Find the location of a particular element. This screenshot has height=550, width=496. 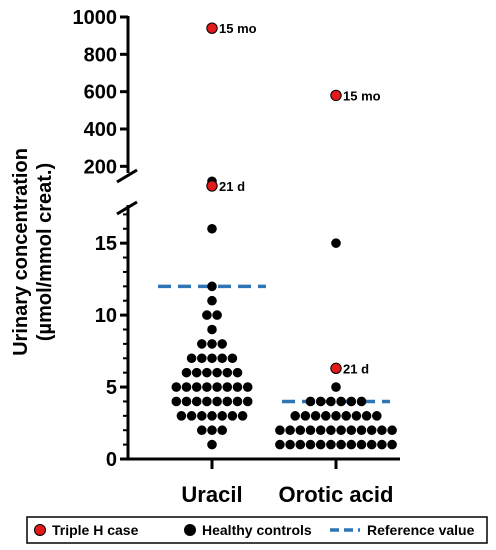

y-tick-label: 15 is located at coordinates (106, 244).